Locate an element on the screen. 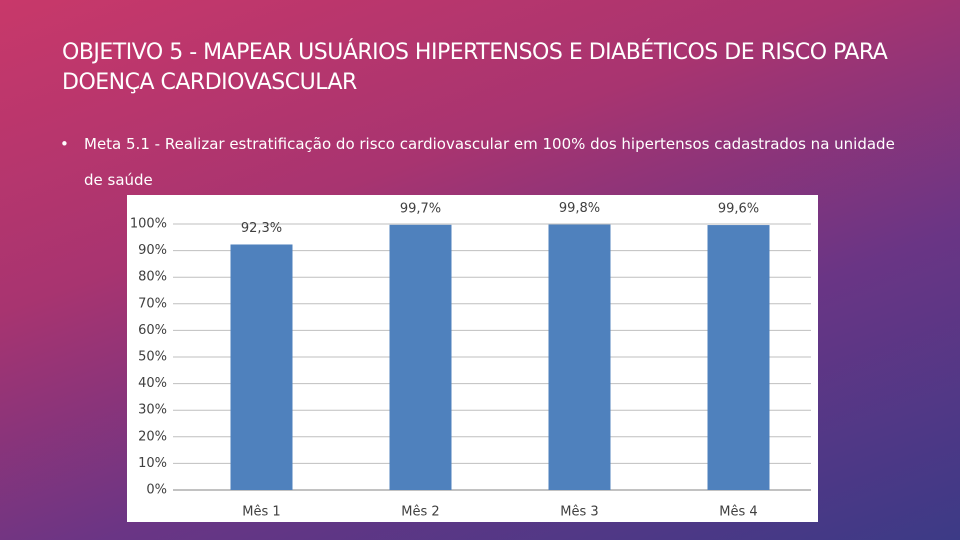 This screenshot has height=540, width=960. y-tick-label: 20% is located at coordinates (152, 436).